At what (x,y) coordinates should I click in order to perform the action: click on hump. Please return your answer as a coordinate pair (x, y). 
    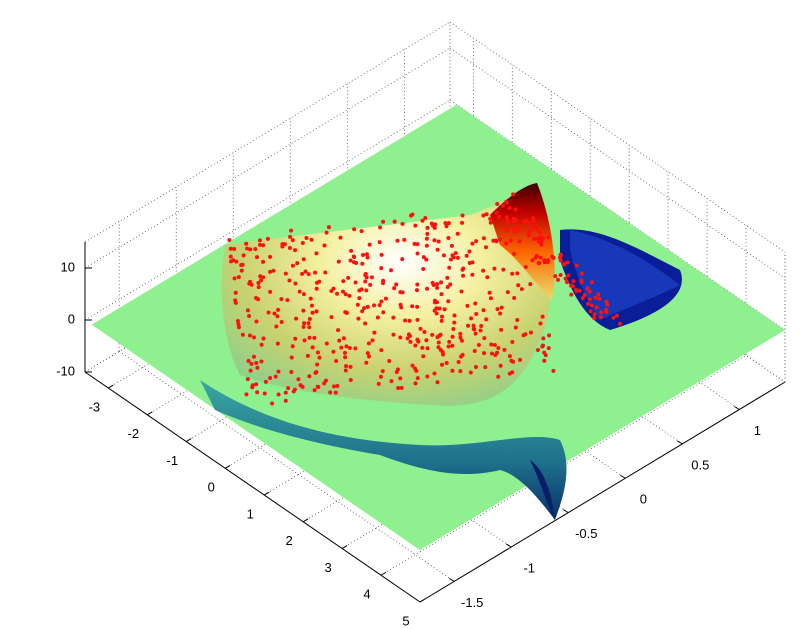
    Looking at the image, I should click on (385, 295).